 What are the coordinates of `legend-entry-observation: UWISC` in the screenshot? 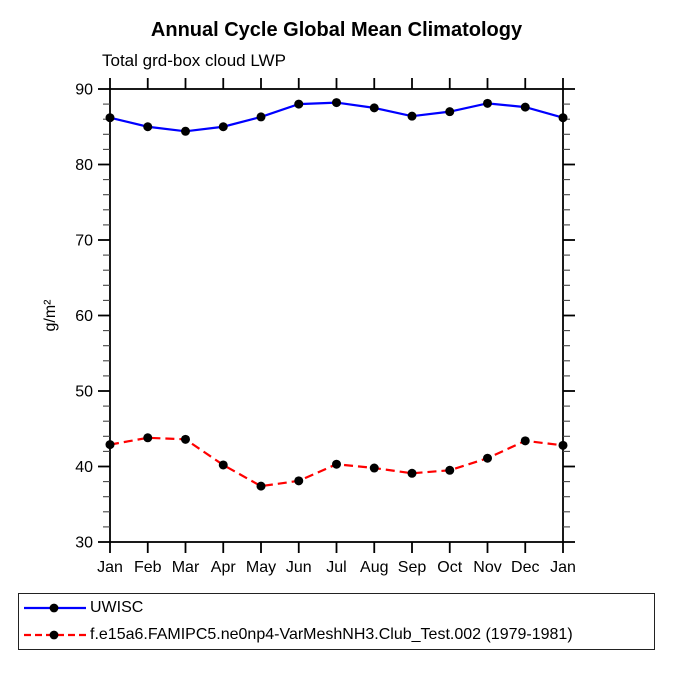 It's located at (338, 608).